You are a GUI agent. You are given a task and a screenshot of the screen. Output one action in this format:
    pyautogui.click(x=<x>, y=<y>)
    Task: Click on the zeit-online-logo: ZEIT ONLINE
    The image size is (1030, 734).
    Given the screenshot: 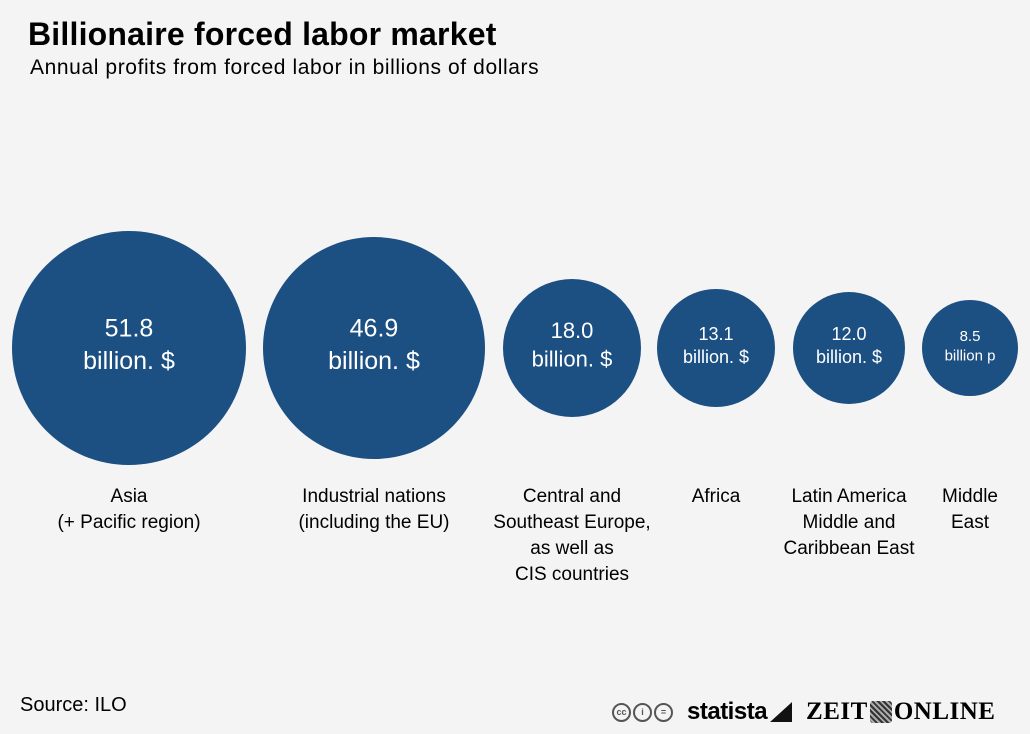 What is the action you would take?
    pyautogui.click(x=900, y=712)
    